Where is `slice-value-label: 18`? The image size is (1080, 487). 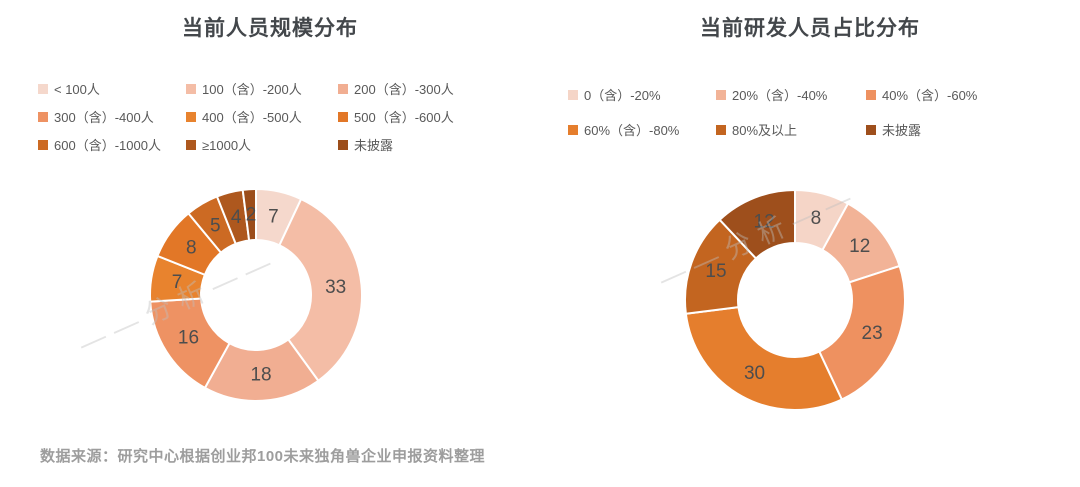
slice-value-label: 18 is located at coordinates (260, 374).